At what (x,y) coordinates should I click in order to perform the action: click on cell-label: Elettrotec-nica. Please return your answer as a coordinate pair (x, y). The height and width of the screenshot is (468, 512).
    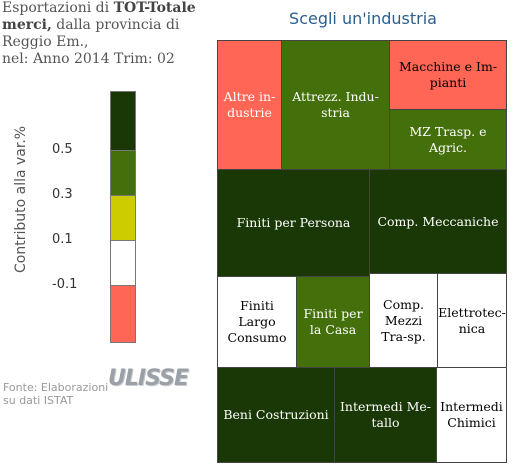
    Looking at the image, I should click on (472, 320).